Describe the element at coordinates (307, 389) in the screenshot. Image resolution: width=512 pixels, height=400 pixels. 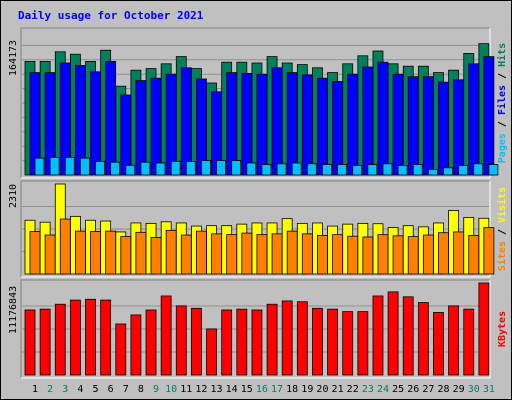
I see `x-tick-label: 19` at that location.